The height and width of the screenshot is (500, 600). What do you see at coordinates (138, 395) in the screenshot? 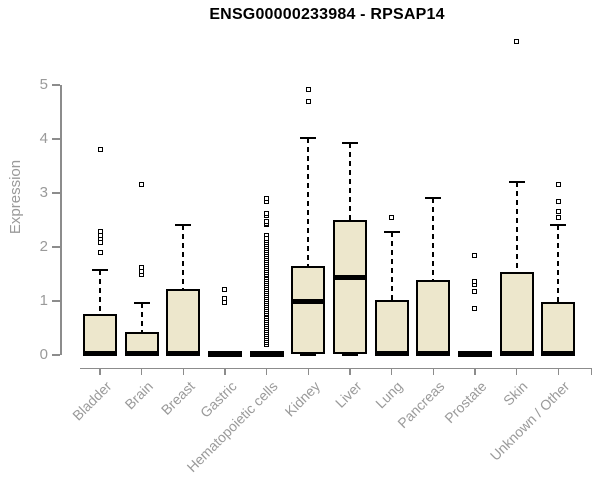
I see `x-tick-label-brain: Brain` at bounding box center [138, 395].